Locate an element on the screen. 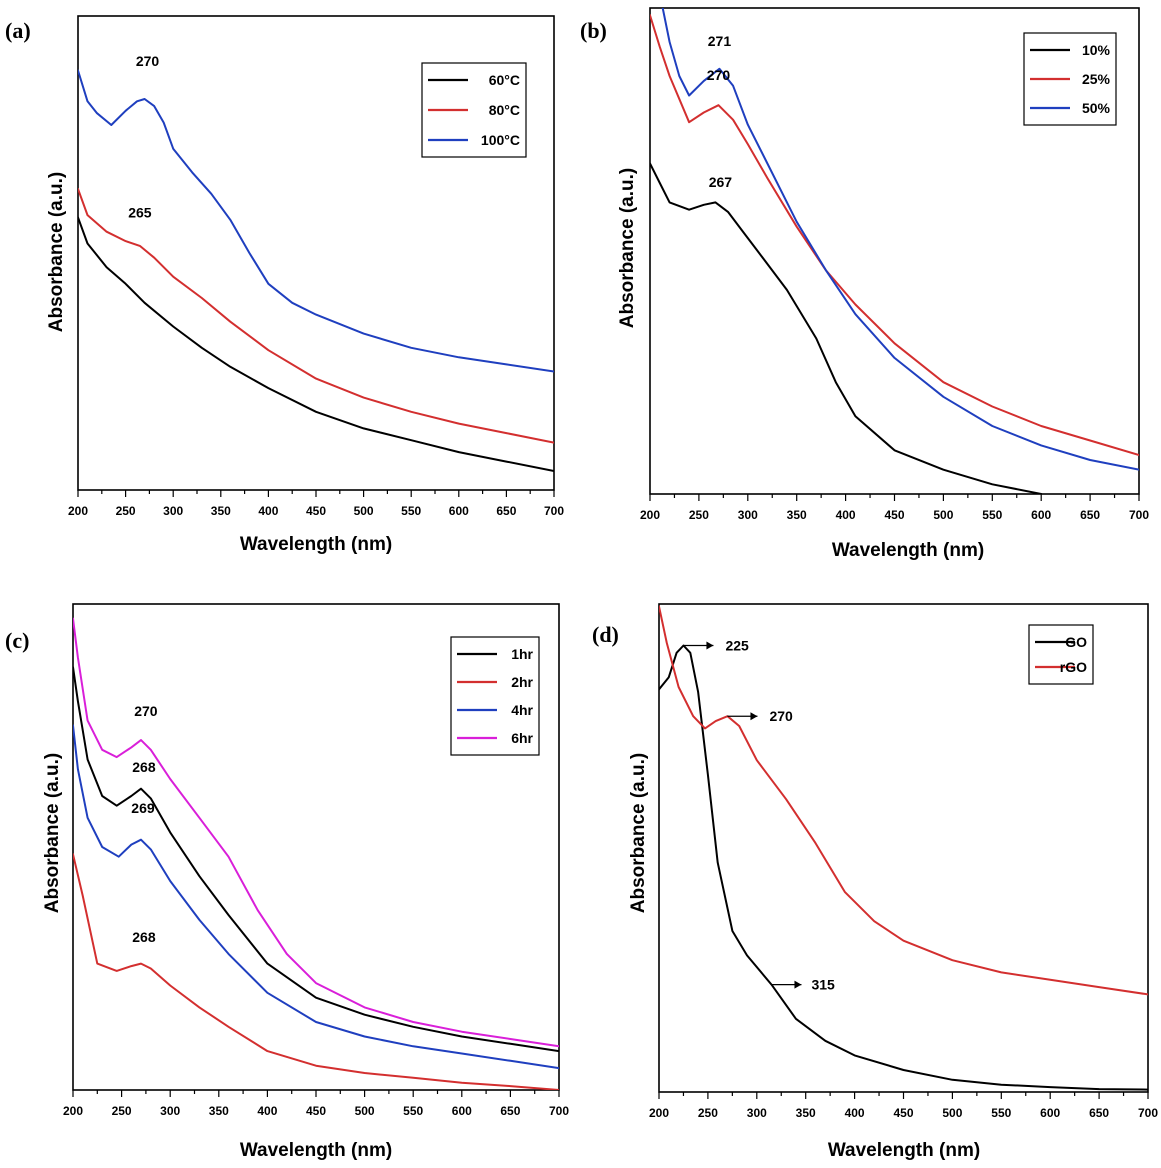 Image resolution: width=1161 pixels, height=1168 pixels. panel-letter: (b) is located at coordinates (593, 30).